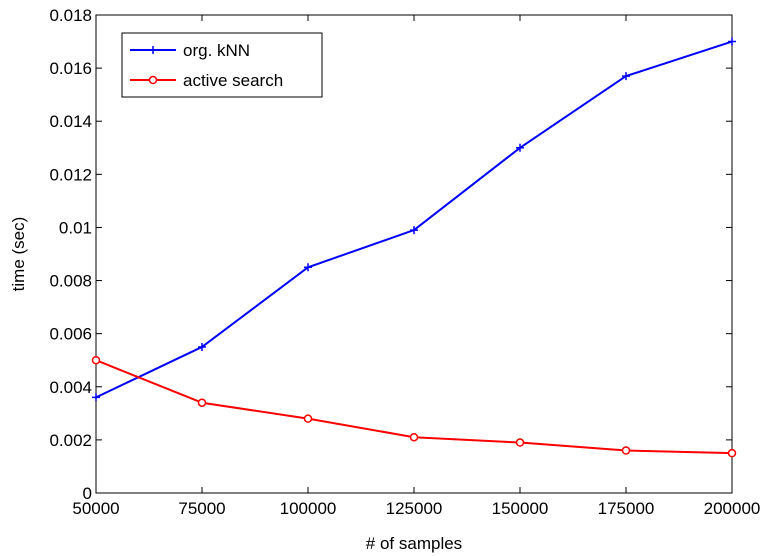  Describe the element at coordinates (414, 543) in the screenshot. I see `x-axis-label: # of samples` at that location.